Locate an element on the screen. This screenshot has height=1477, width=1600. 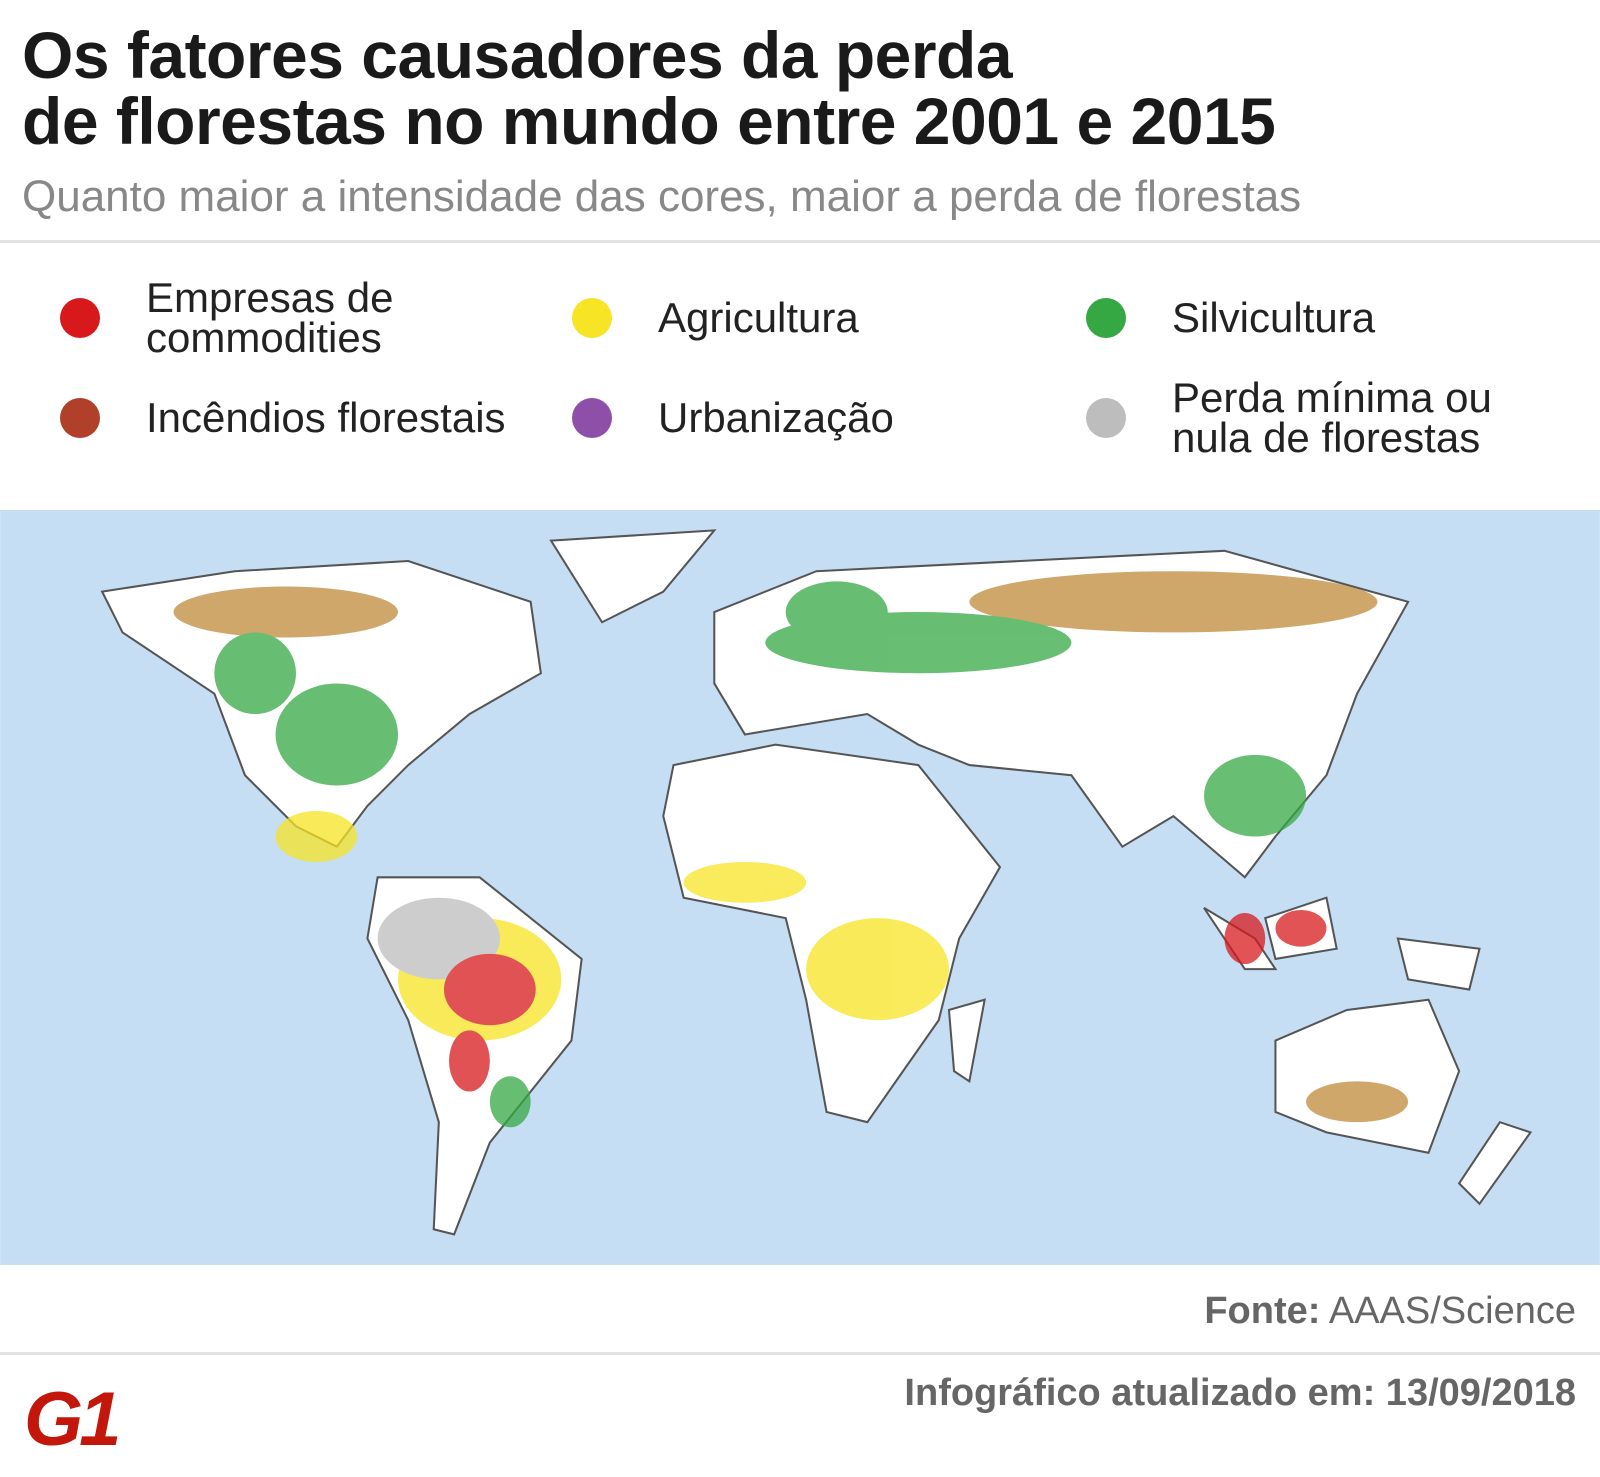
legend-label: Incêndios florestais is located at coordinates (326, 417).